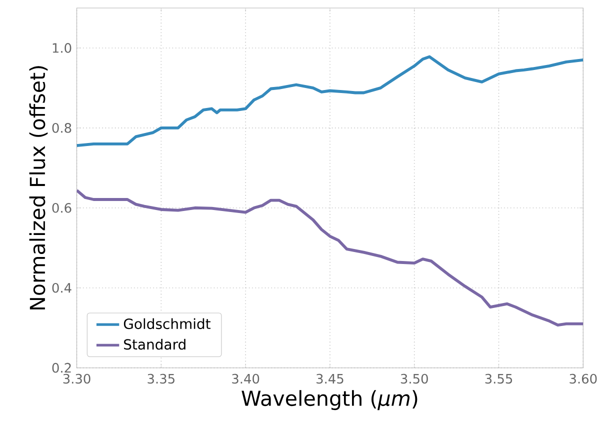 The width and height of the screenshot is (602, 428). What do you see at coordinates (330, 379) in the screenshot?
I see `x-tick-label: 3.45` at bounding box center [330, 379].